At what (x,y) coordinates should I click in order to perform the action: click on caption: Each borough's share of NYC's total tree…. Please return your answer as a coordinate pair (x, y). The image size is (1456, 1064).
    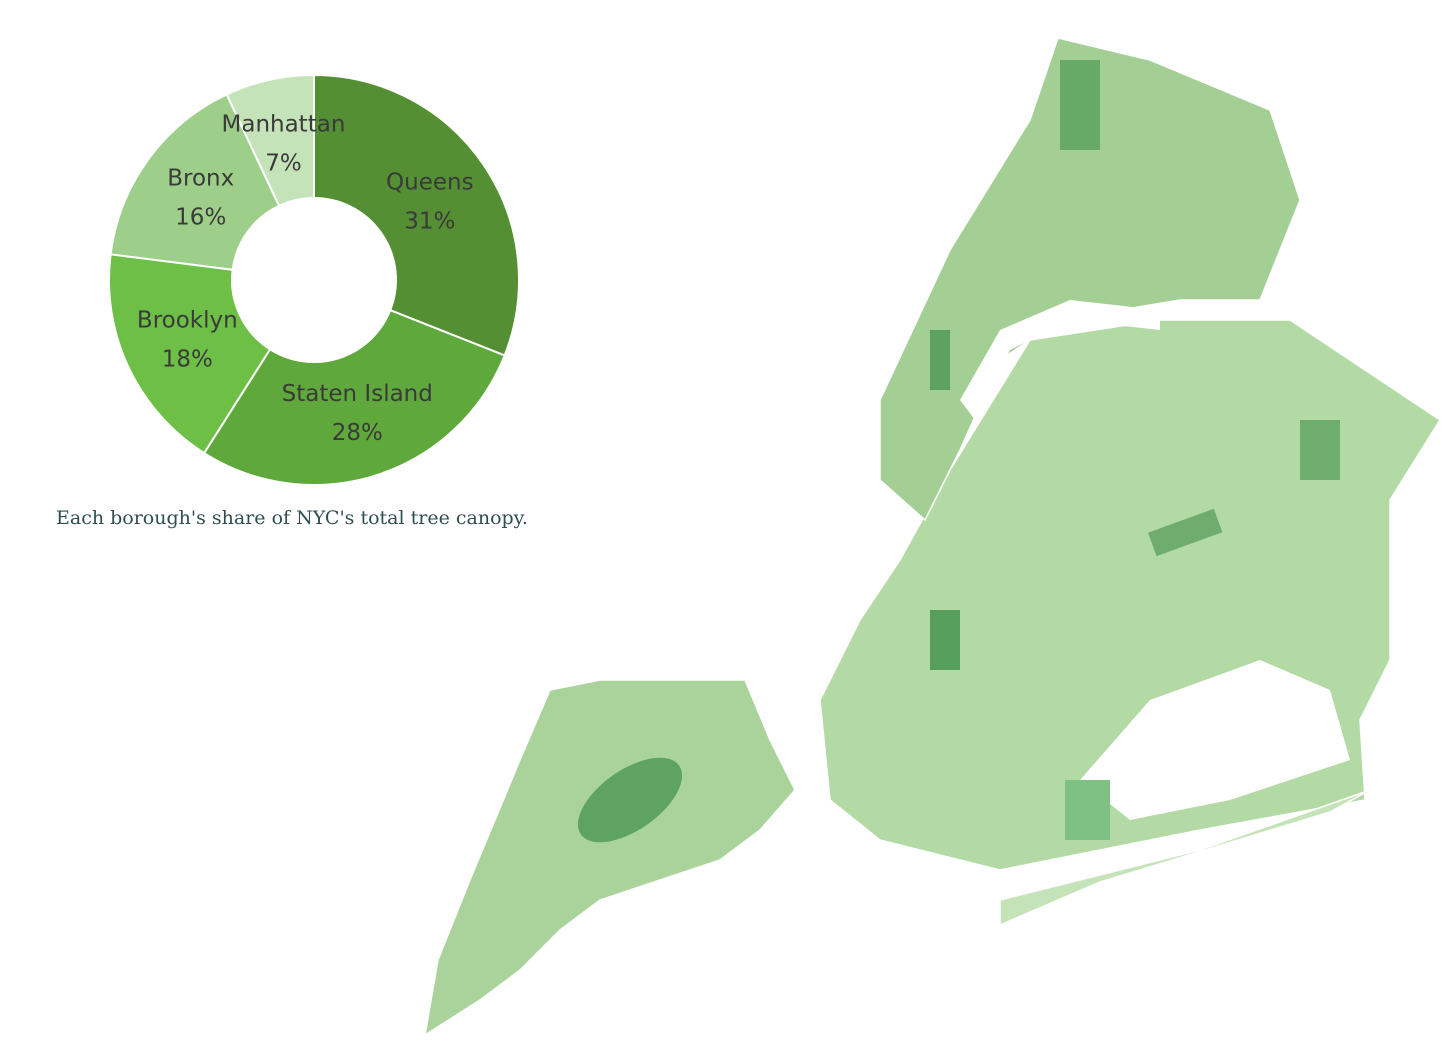
    Looking at the image, I should click on (292, 518).